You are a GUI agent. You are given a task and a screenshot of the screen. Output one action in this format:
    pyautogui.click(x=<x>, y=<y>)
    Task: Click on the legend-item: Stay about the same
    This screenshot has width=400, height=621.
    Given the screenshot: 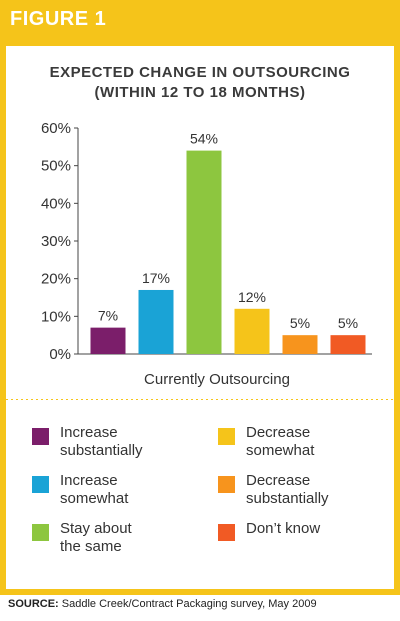 What is the action you would take?
    pyautogui.click(x=111, y=538)
    